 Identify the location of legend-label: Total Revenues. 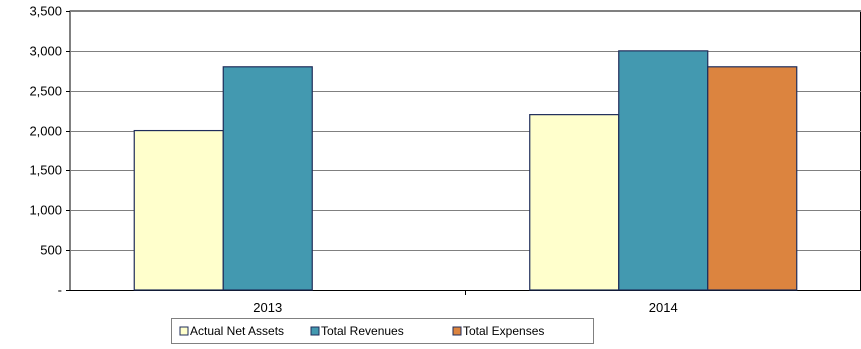
(362, 331).